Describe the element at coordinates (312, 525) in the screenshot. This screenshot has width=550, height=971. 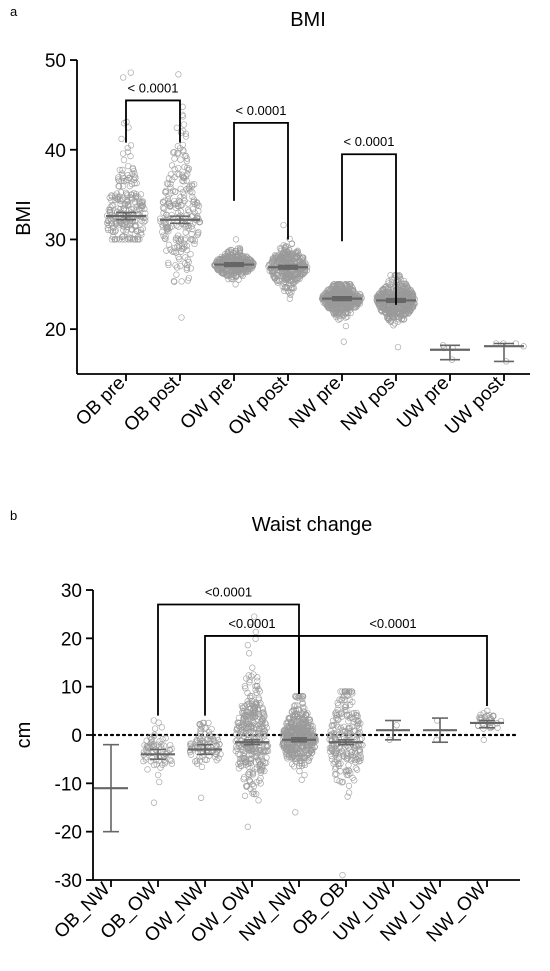
I see `waist-chart-title: Waist change` at that location.